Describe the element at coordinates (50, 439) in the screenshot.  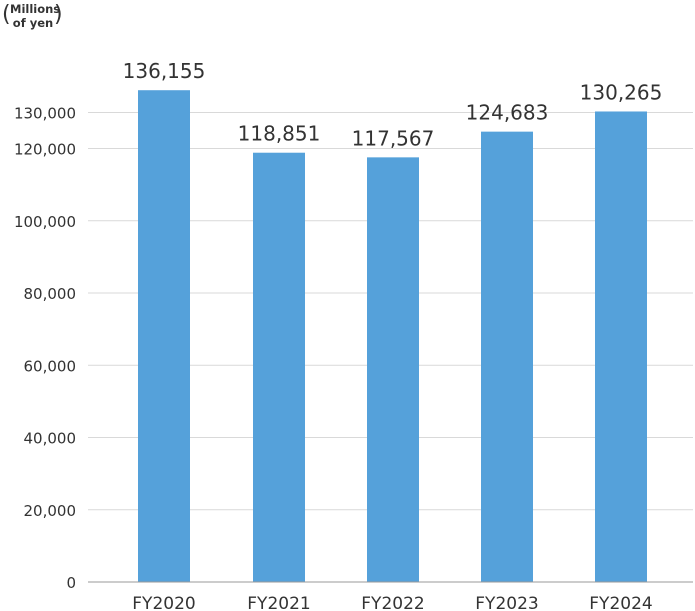
I see `y-tick-label: 40,000` at that location.